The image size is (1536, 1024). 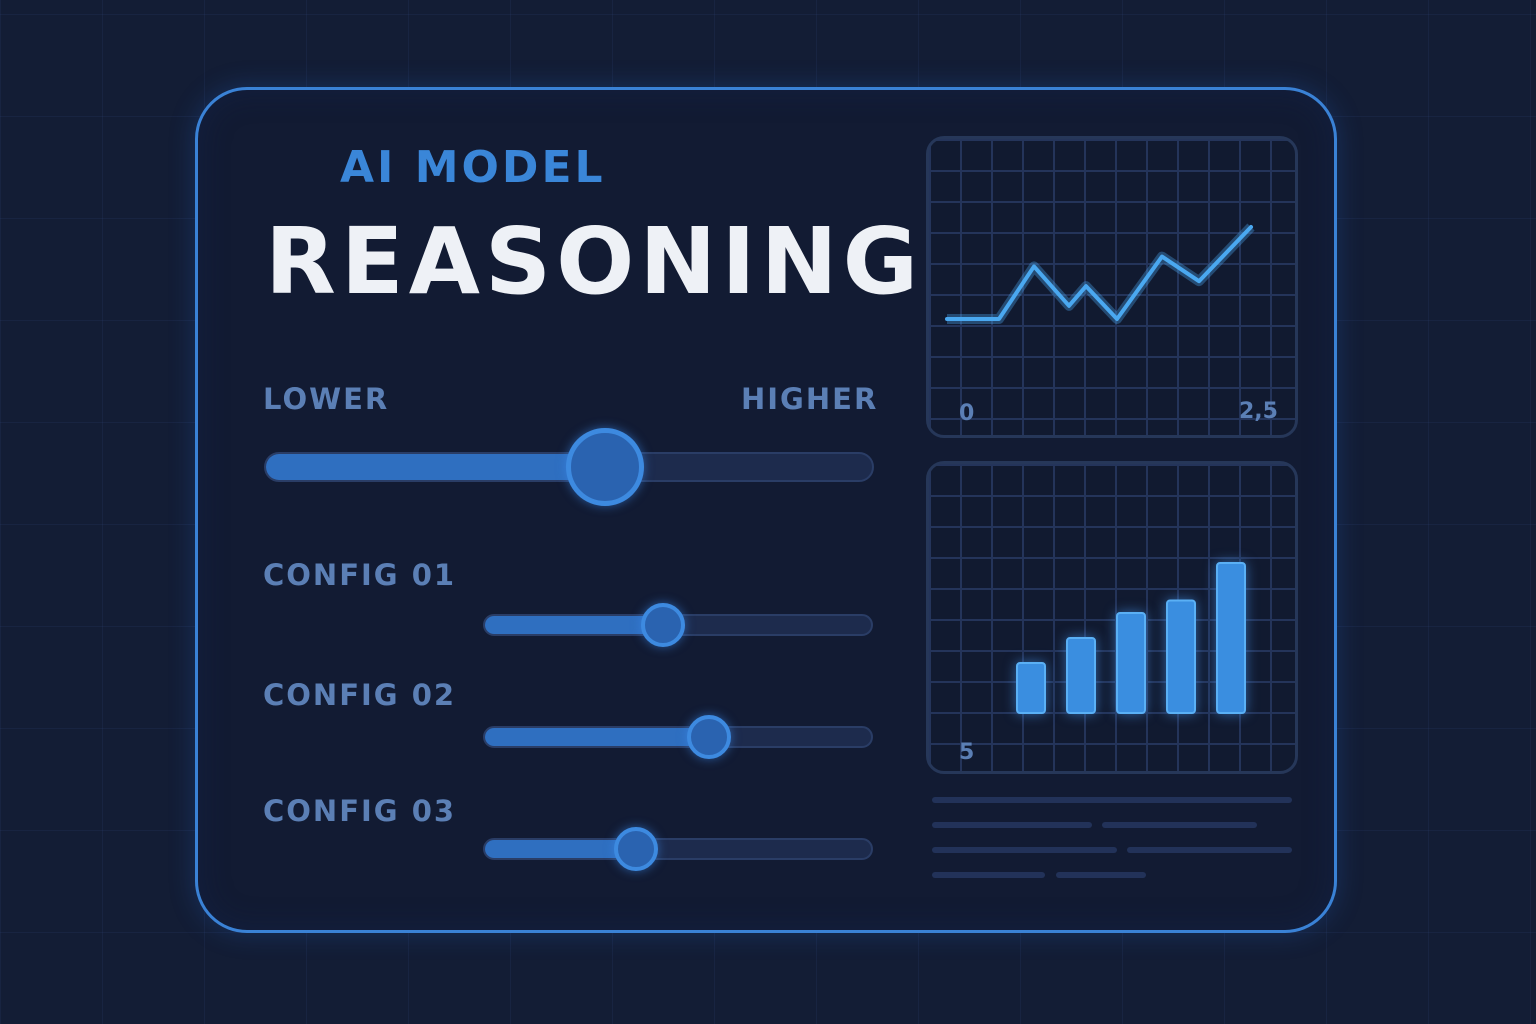 I want to click on line-chart: 0 2,5, so click(x=1112, y=287).